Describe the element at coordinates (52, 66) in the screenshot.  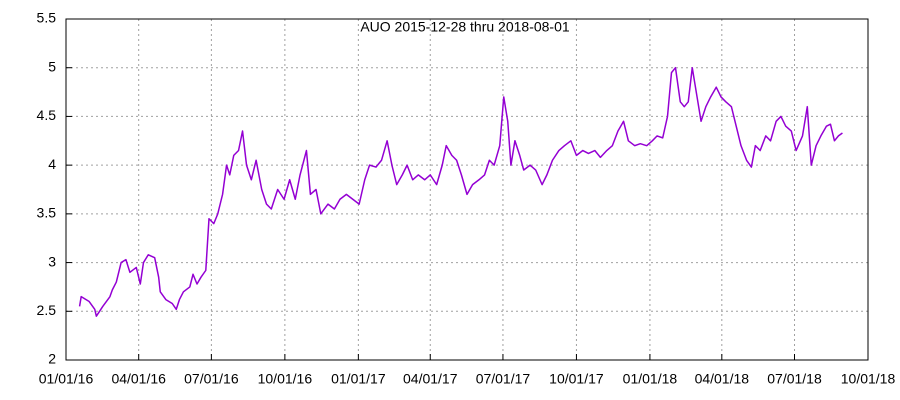
I see `y-tick-label: 5` at that location.